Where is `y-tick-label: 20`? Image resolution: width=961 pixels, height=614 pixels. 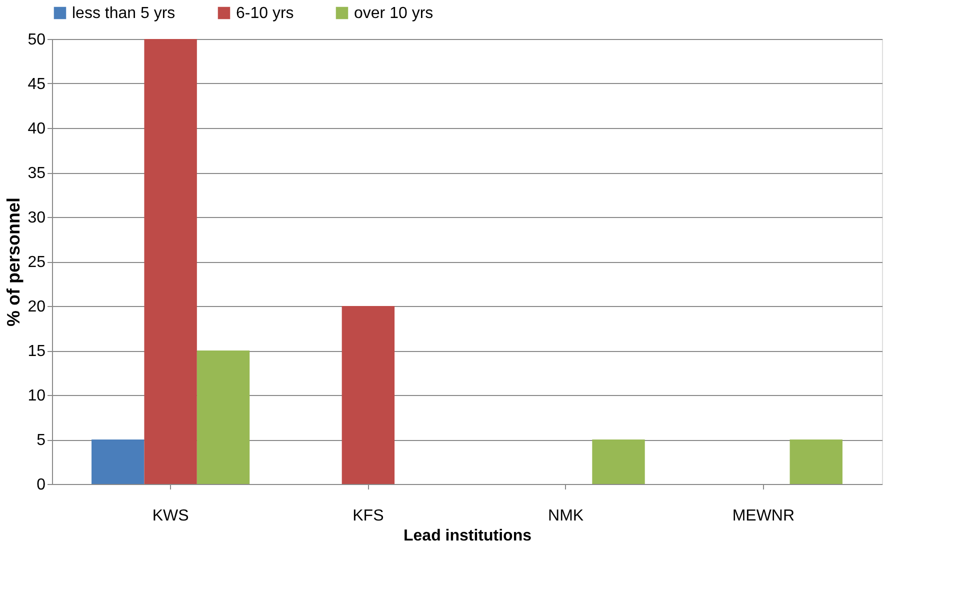
y-tick-label: 20 is located at coordinates (37, 307).